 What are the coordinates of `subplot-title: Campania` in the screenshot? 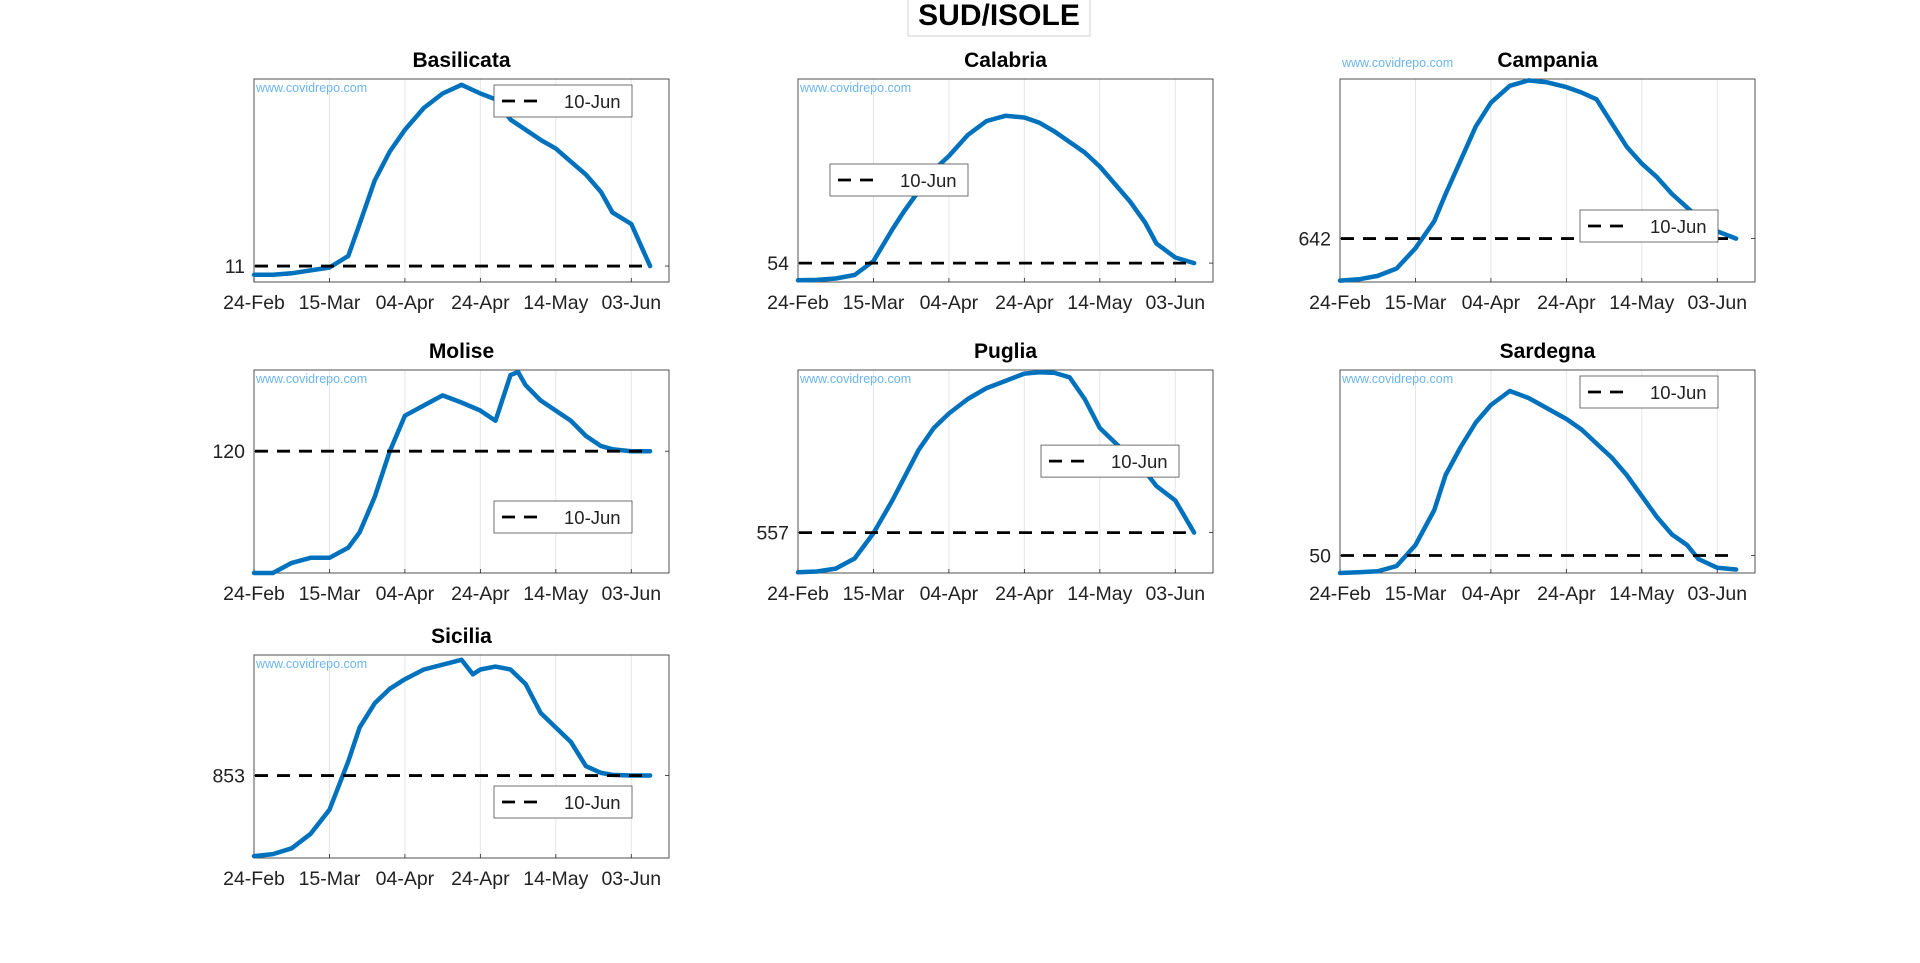 It's located at (1547, 60).